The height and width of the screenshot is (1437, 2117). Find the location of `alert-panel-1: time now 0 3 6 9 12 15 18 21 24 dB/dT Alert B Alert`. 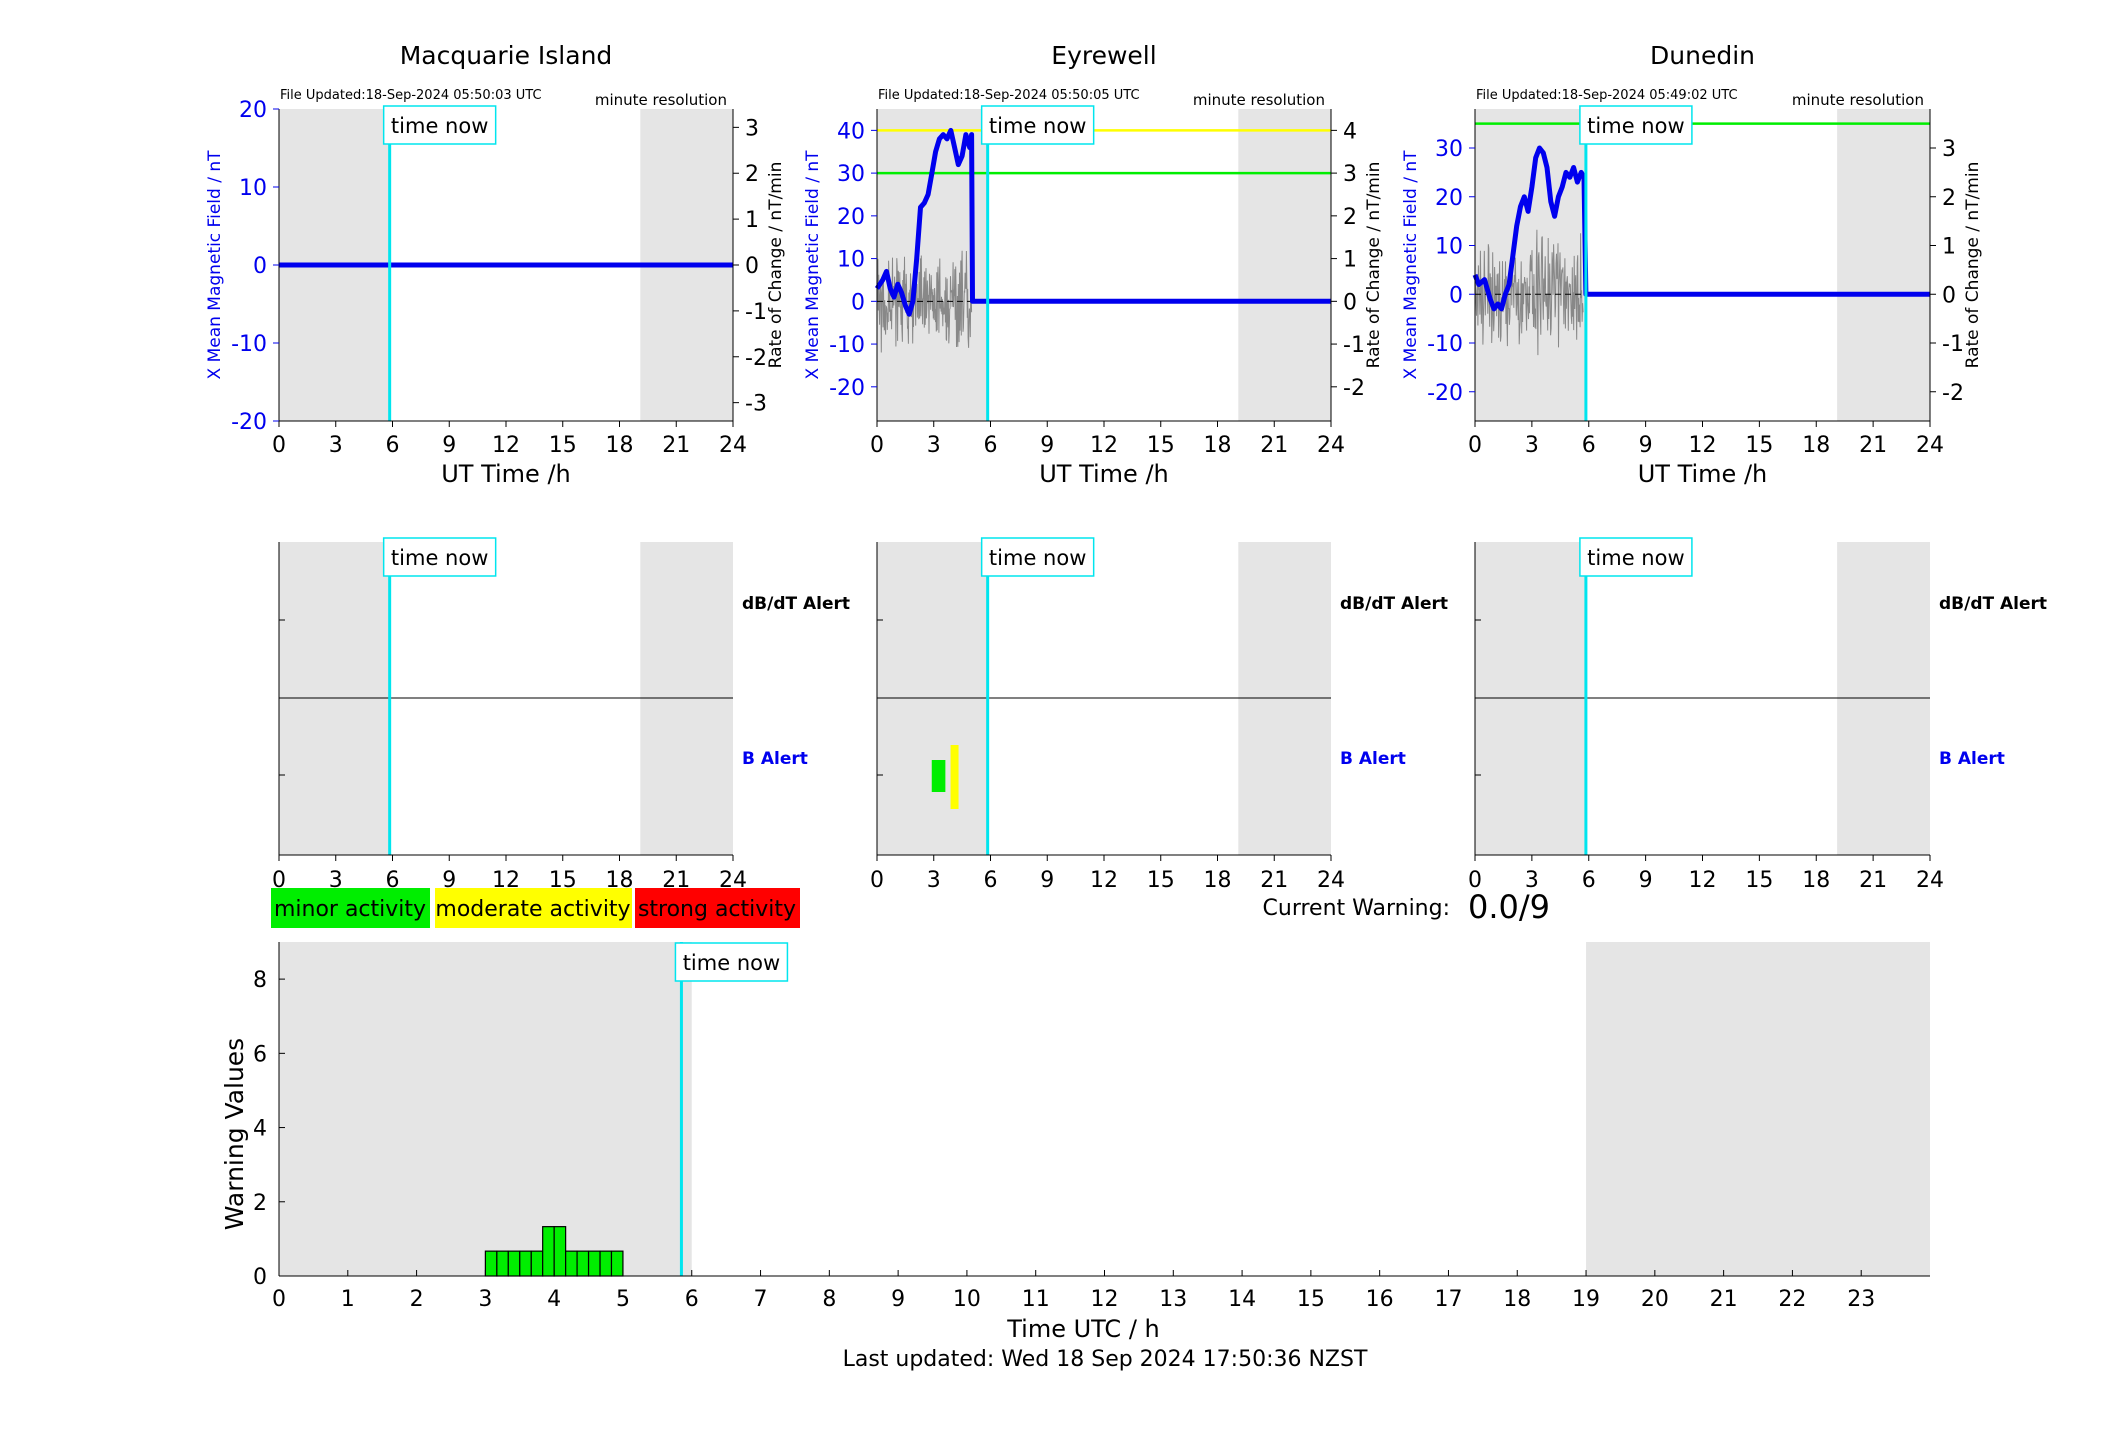

alert-panel-1: time now 0 3 6 9 12 15 18 21 24 dB/dT Alert B Alert is located at coordinates (1159, 715).